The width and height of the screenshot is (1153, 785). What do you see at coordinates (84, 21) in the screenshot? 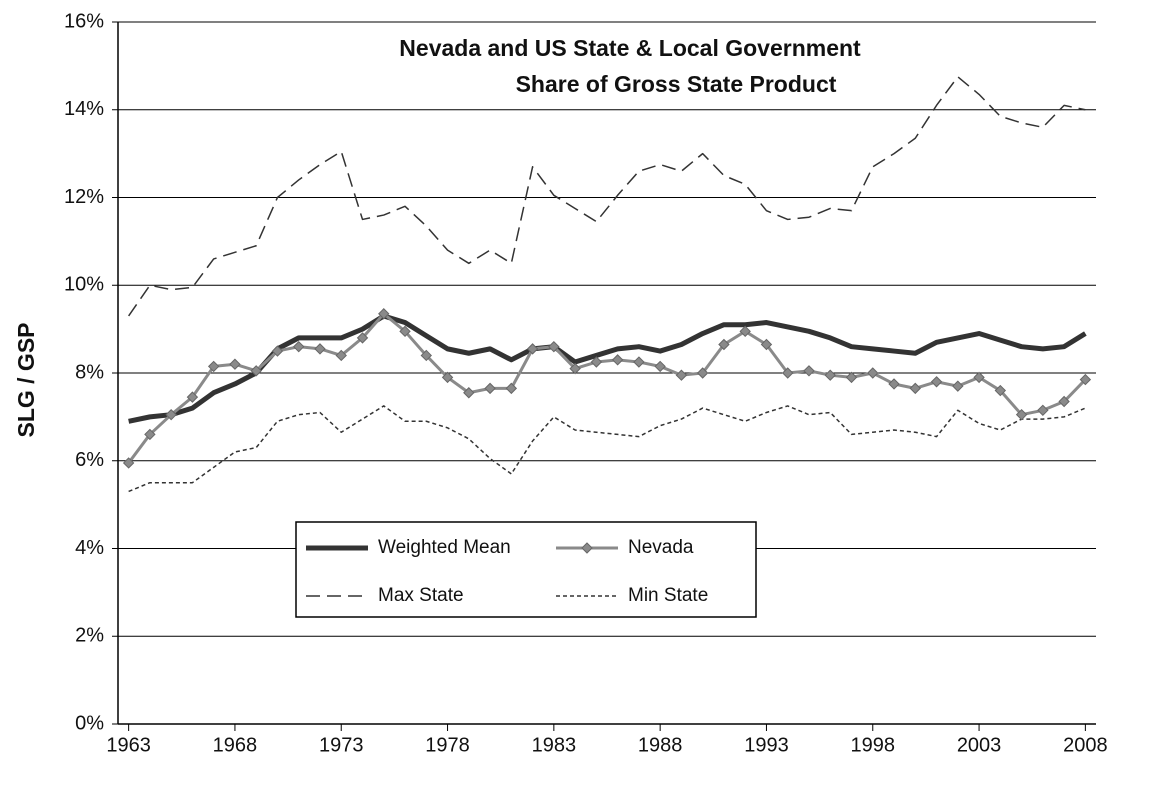
I see `y-tick-label: 16%` at bounding box center [84, 21].